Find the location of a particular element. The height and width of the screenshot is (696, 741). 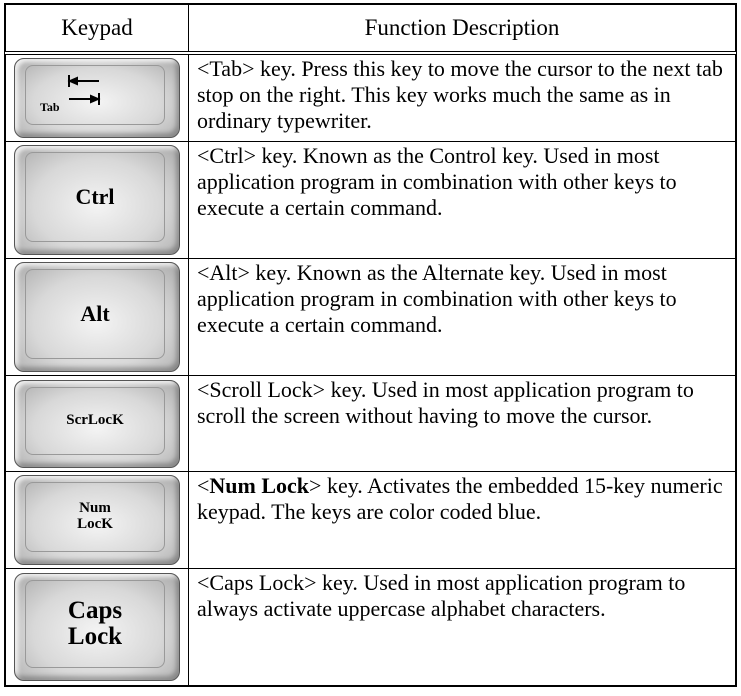

key-cell: ScrLocK is located at coordinates (97, 423).